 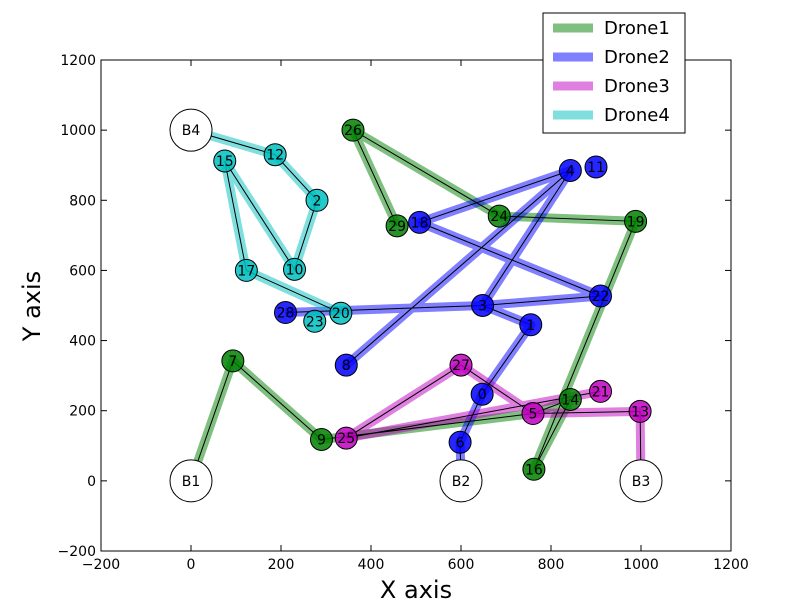 I want to click on legend: Drone1 Drone2 Drone3 Drone4, so click(x=614, y=73).